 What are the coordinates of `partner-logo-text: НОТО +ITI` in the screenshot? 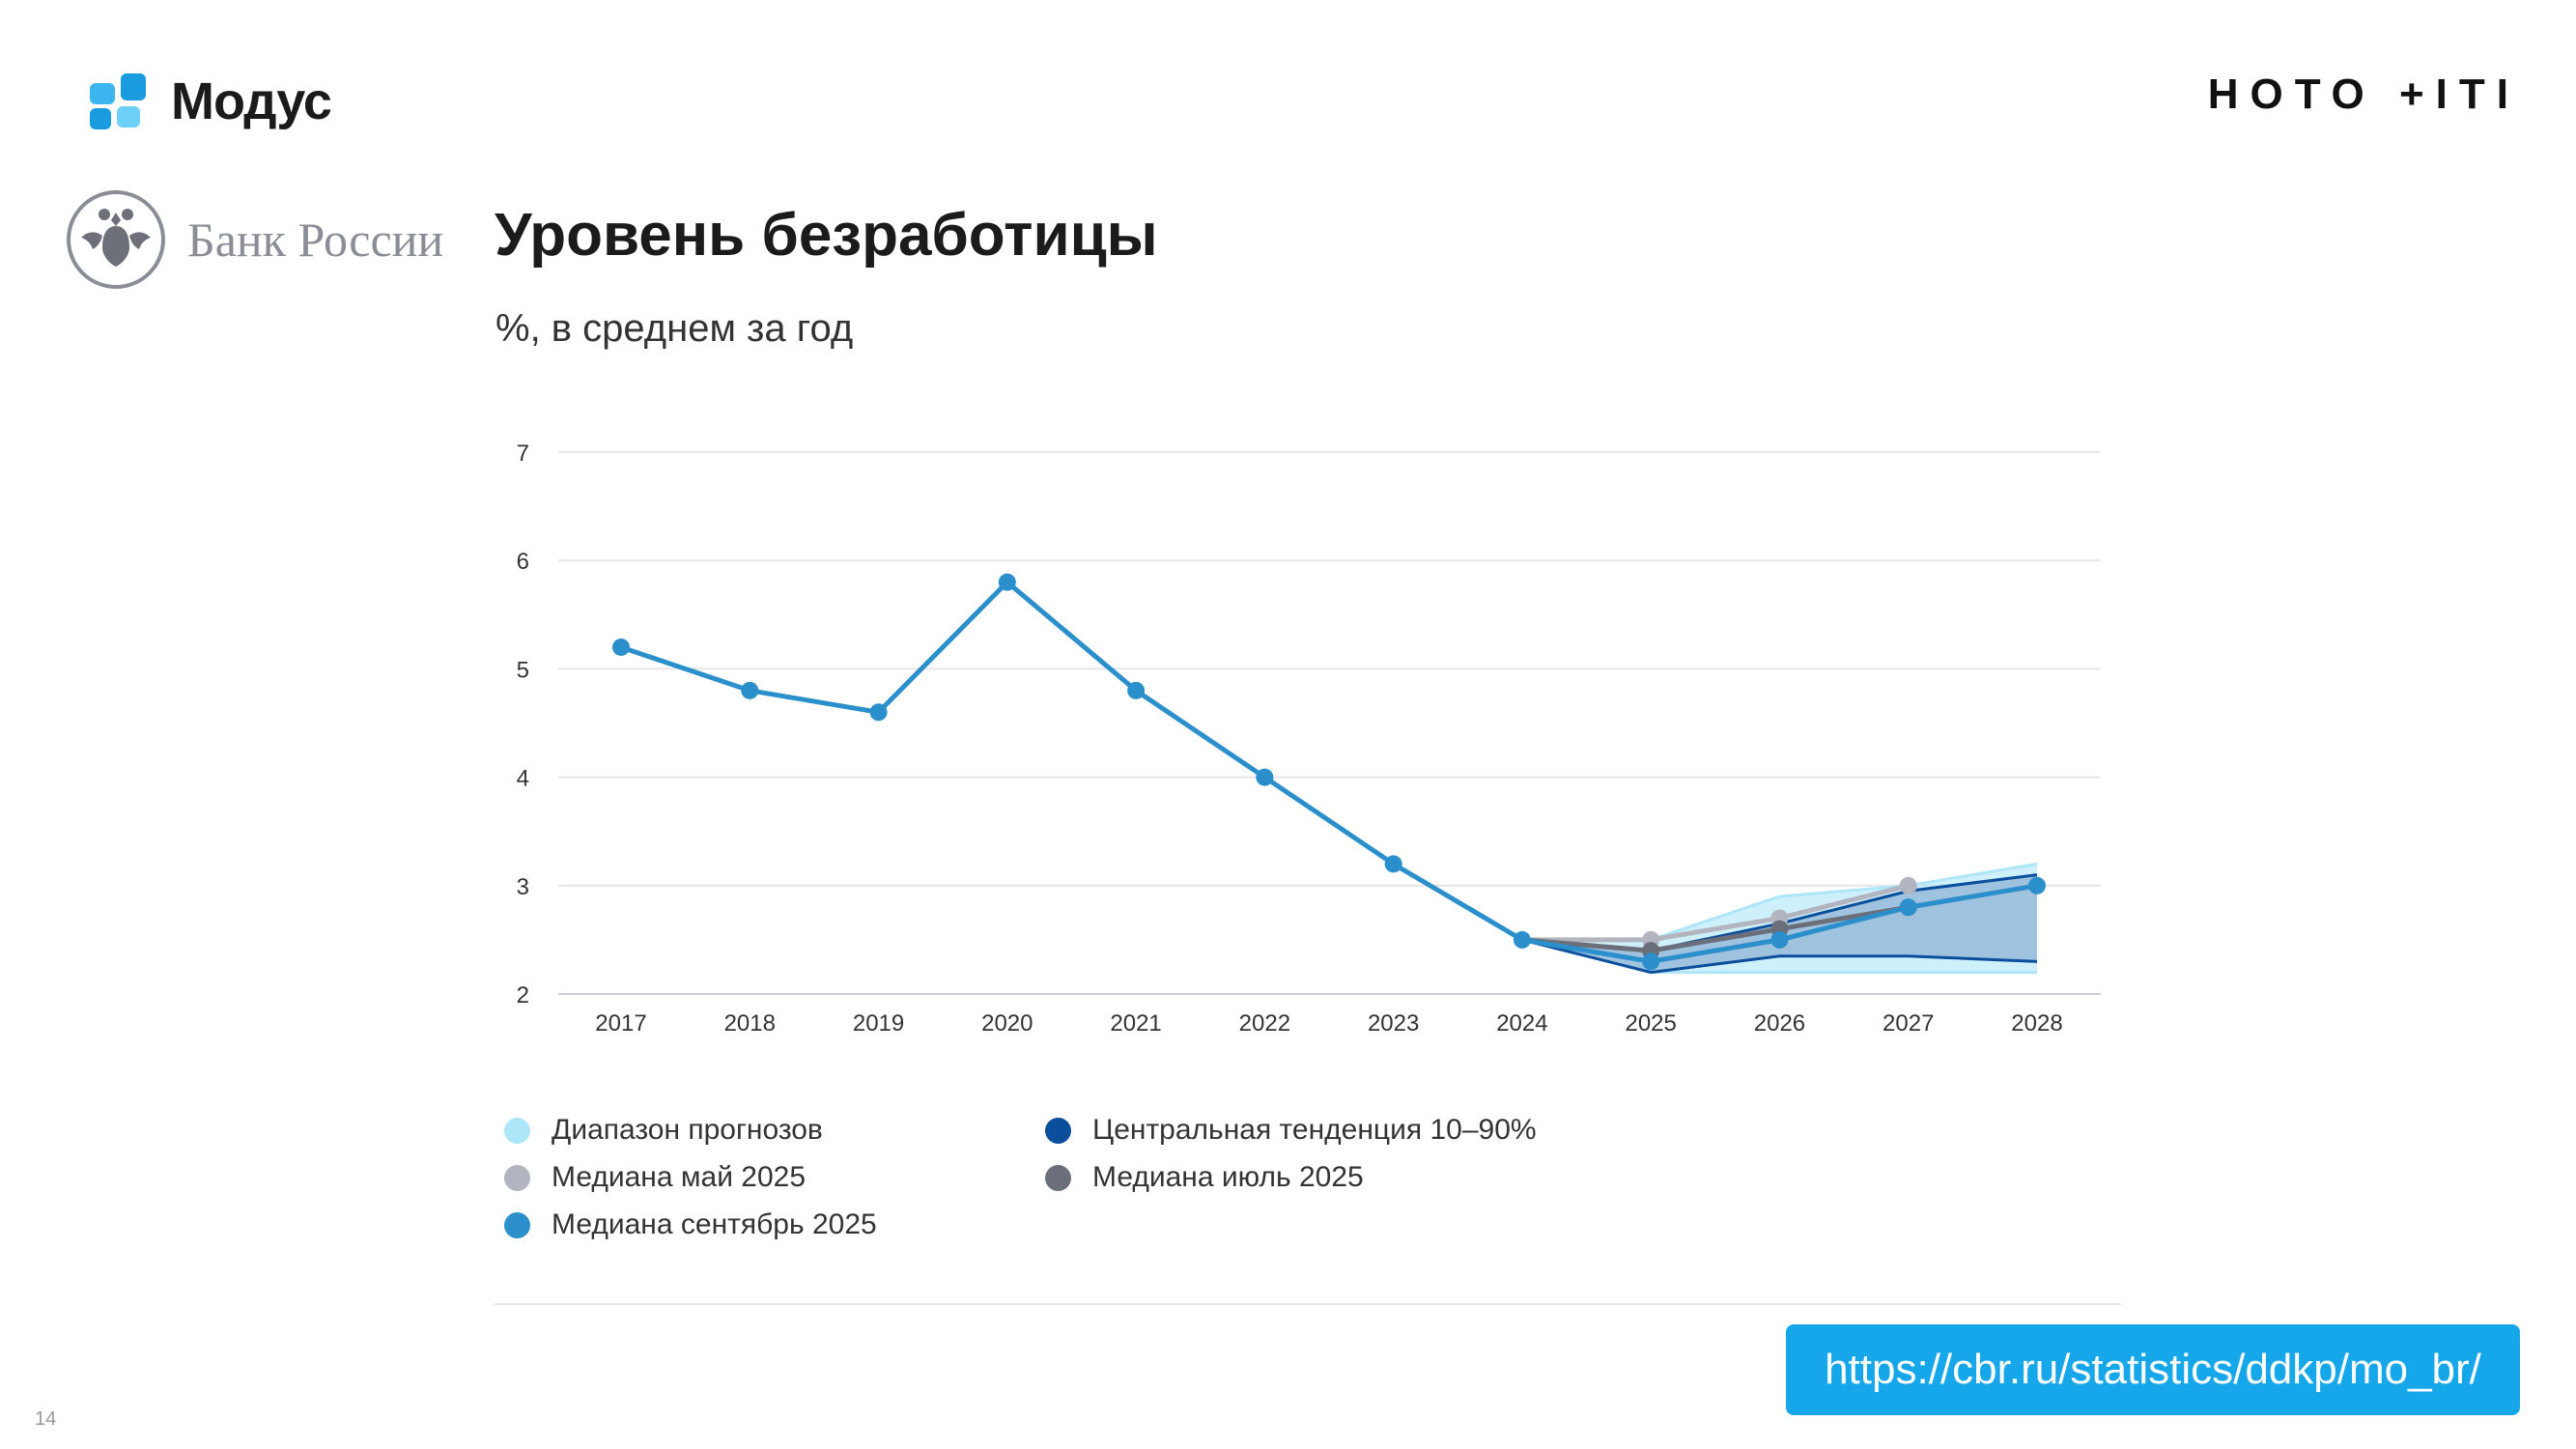 It's located at (2363, 94).